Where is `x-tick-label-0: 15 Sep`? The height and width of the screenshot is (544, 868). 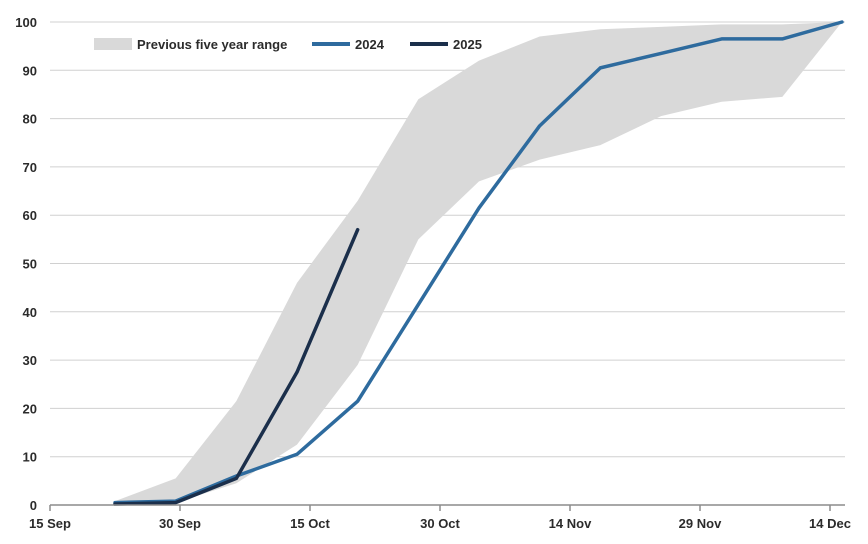 x-tick-label-0: 15 Sep is located at coordinates (50, 523).